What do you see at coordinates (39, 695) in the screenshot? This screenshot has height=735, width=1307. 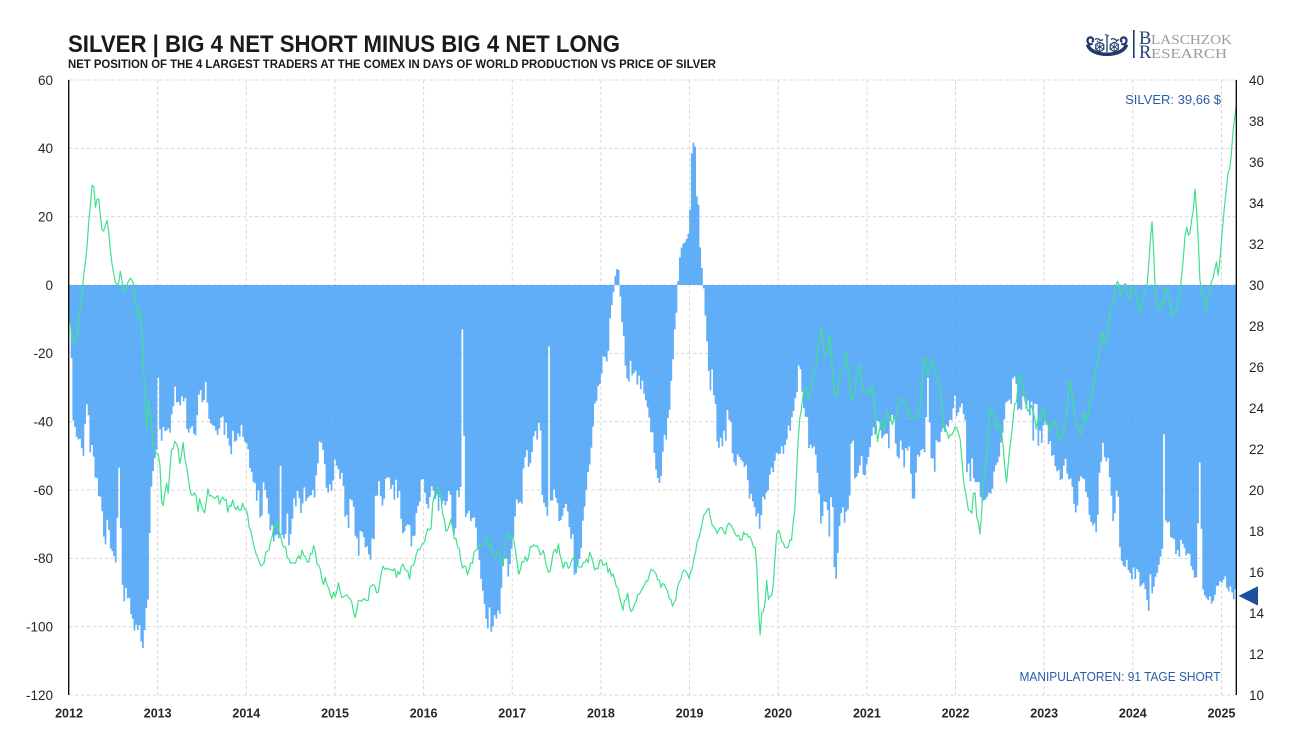 I see `svg-text: -120` at bounding box center [39, 695].